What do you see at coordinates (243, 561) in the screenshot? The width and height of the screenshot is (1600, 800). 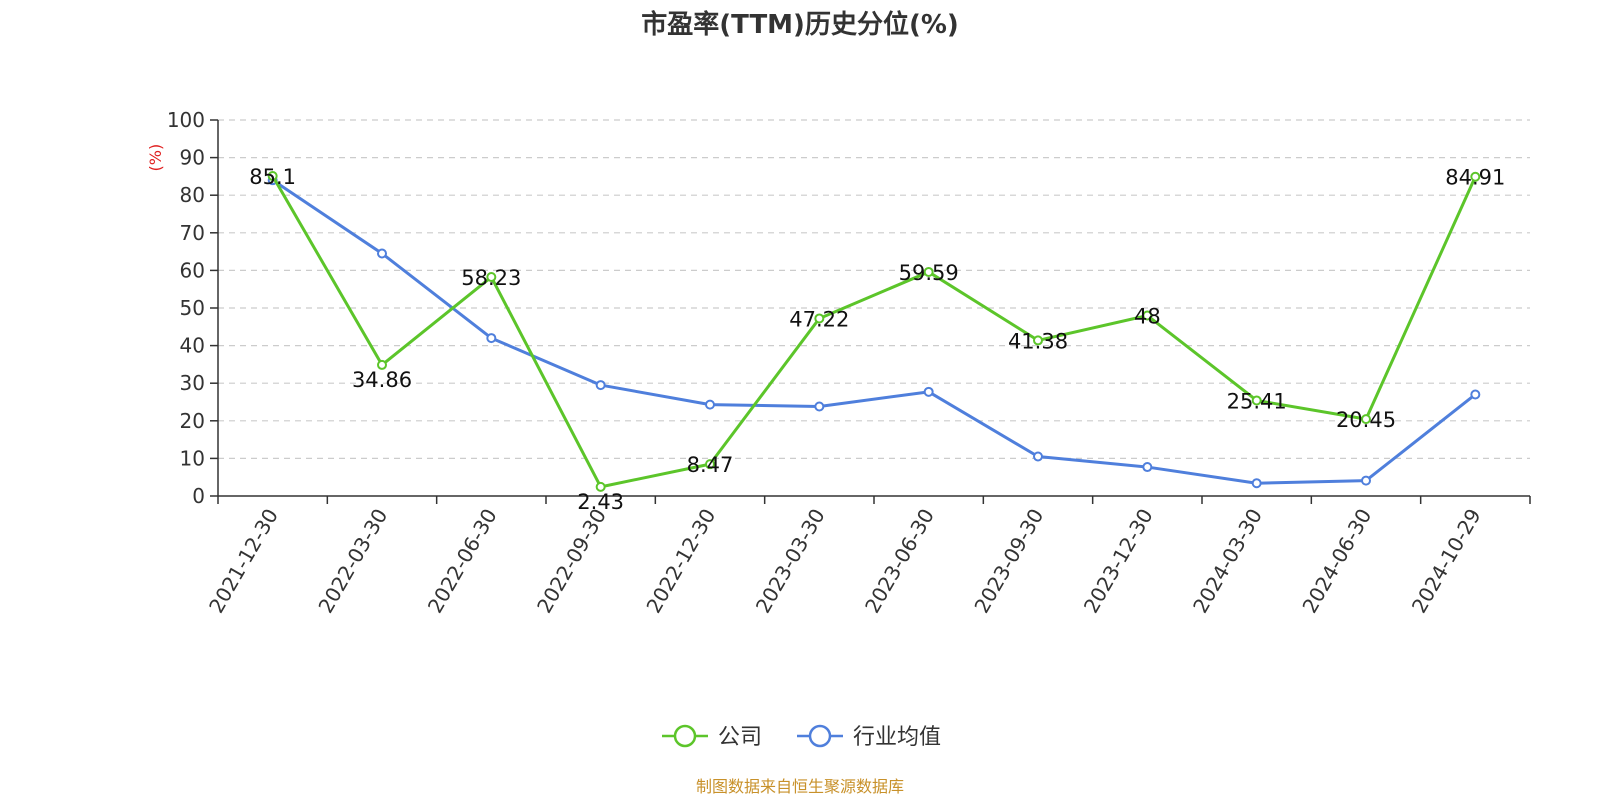 I see `x-tick-label: 2021-12-30` at bounding box center [243, 561].